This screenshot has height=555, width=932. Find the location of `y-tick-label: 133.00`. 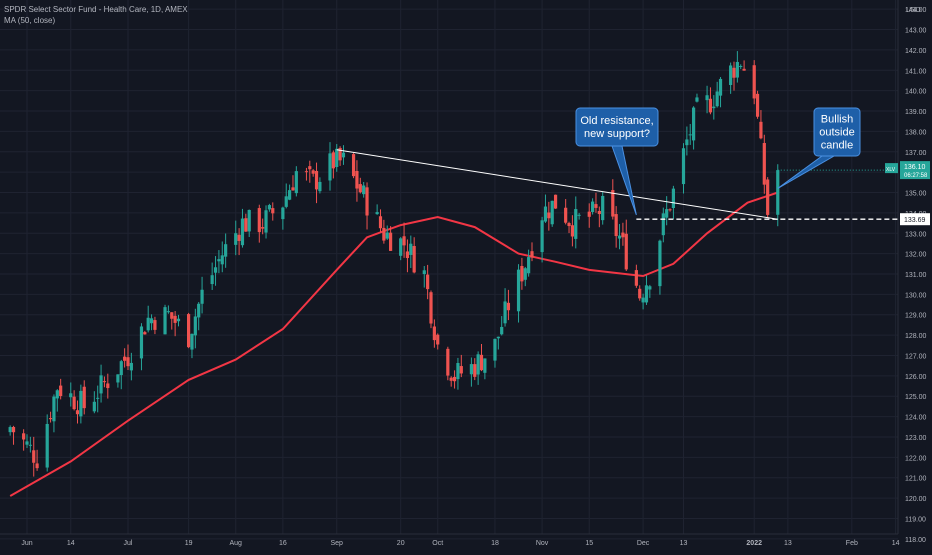

y-tick-label: 133.00 is located at coordinates (916, 234).